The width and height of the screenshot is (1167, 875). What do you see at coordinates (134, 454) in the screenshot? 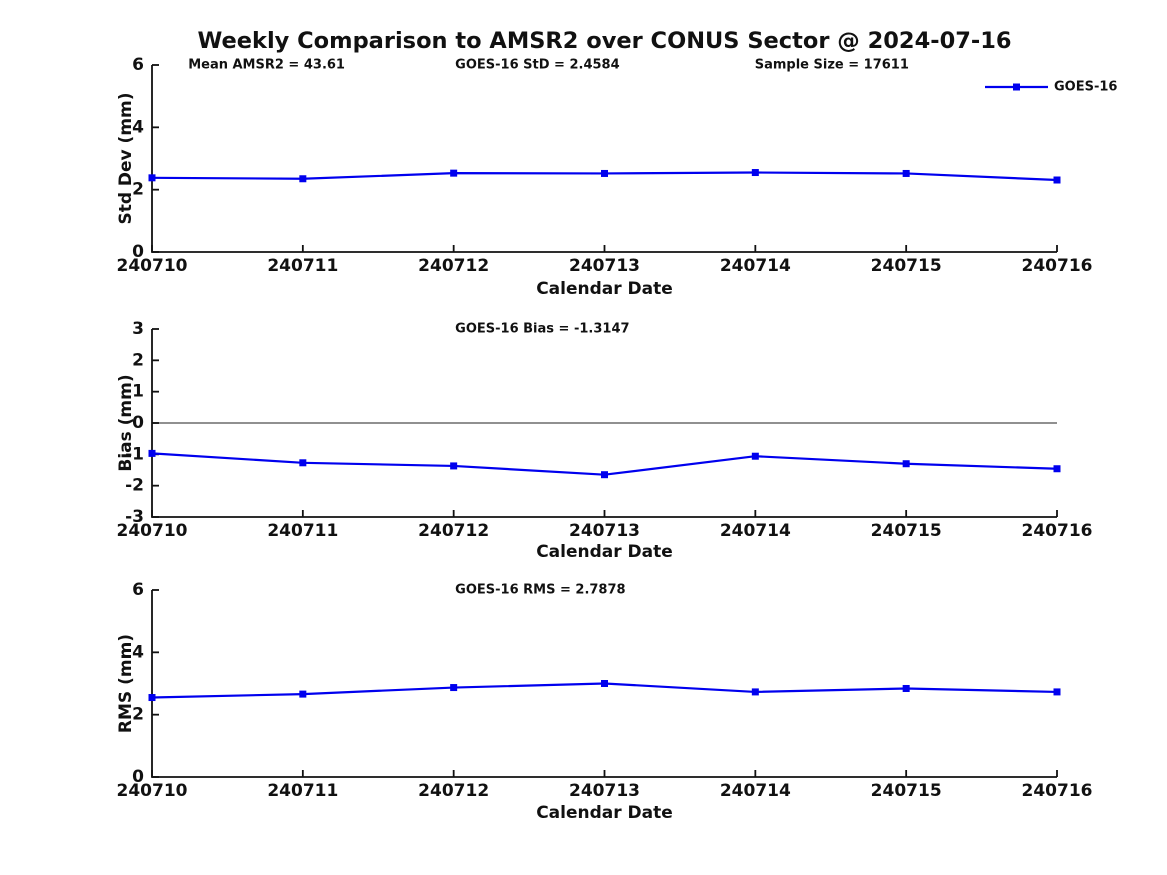
I see `y-tick-label: -1` at bounding box center [134, 454].